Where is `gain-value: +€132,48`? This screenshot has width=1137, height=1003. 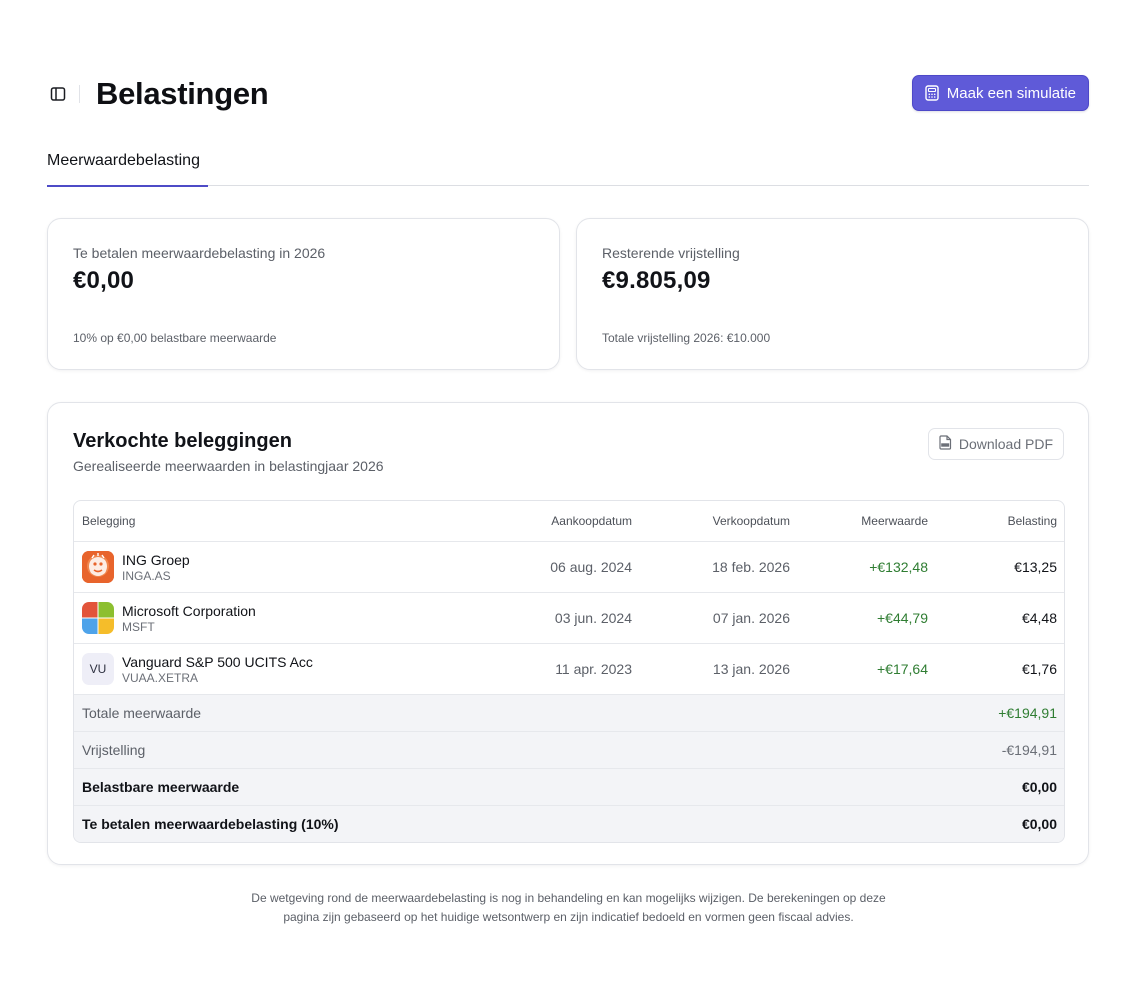 gain-value: +€132,48 is located at coordinates (898, 567).